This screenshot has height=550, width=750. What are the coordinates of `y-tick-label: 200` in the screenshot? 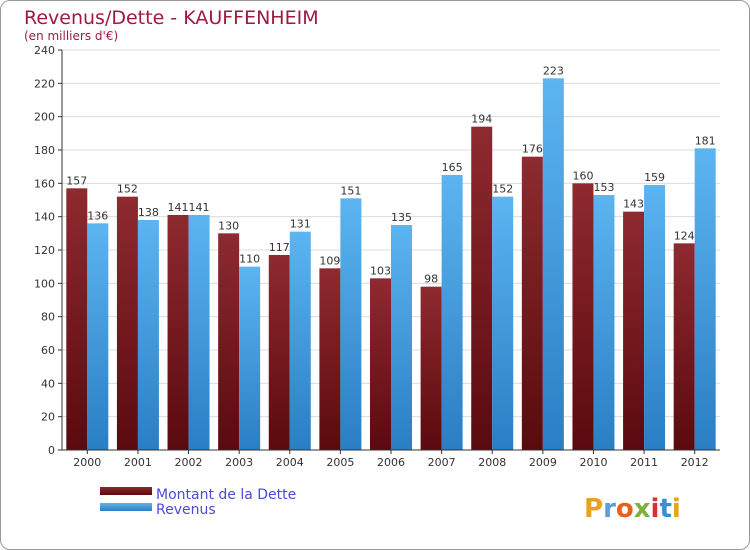 It's located at (44, 117).